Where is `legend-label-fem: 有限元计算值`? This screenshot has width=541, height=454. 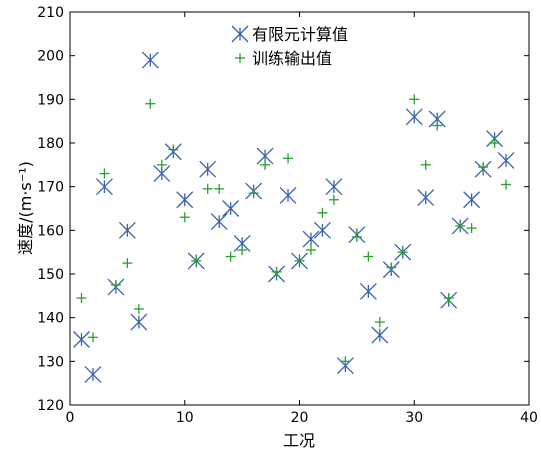 legend-label-fem: 有限元计算值 is located at coordinates (300, 34).